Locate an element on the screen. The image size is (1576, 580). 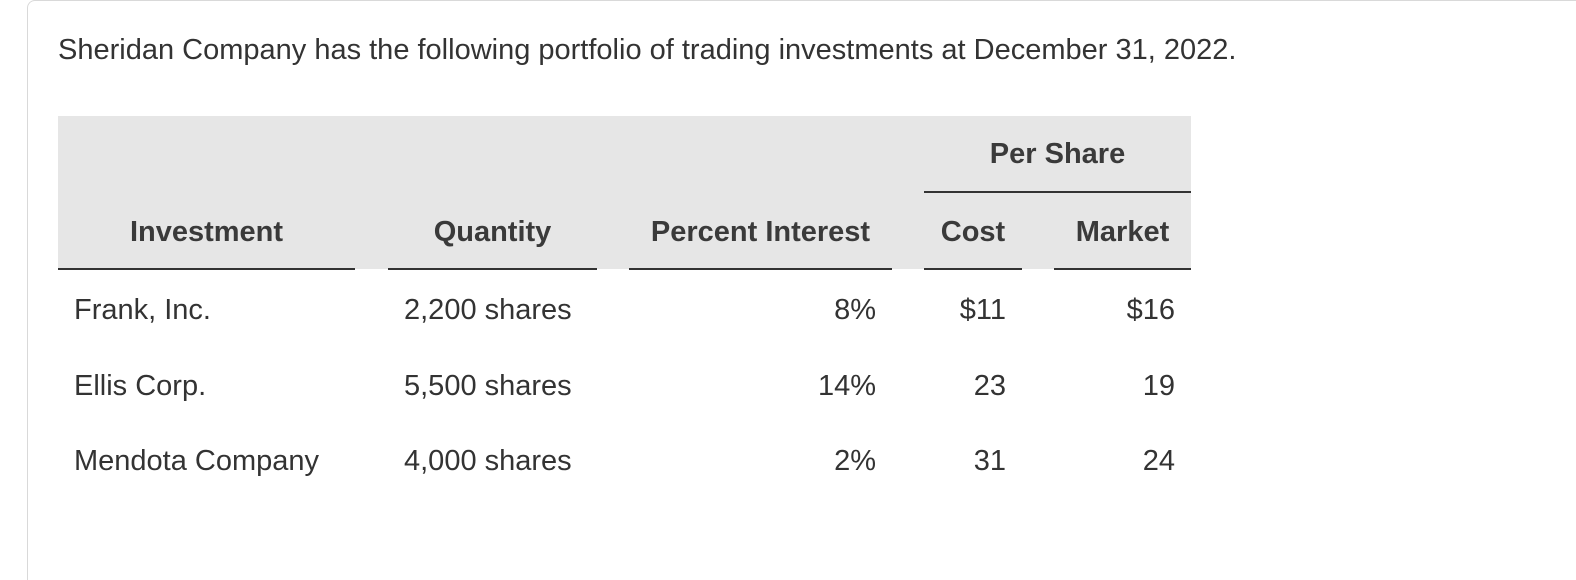
row-3-quantity: 4,000 shares is located at coordinates (488, 461).